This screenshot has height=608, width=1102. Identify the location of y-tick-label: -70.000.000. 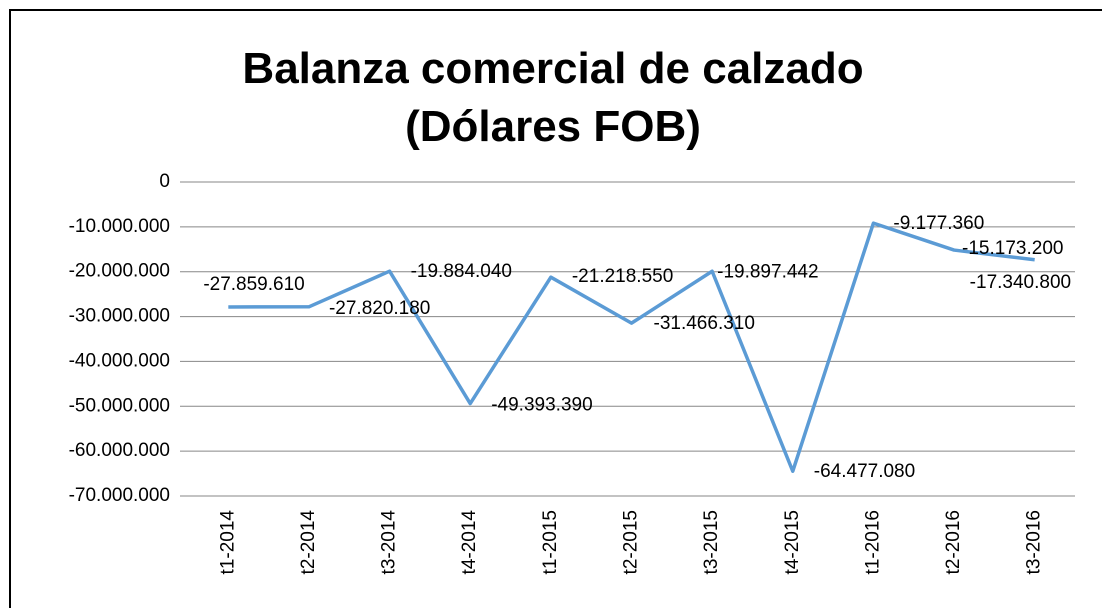
(119, 495).